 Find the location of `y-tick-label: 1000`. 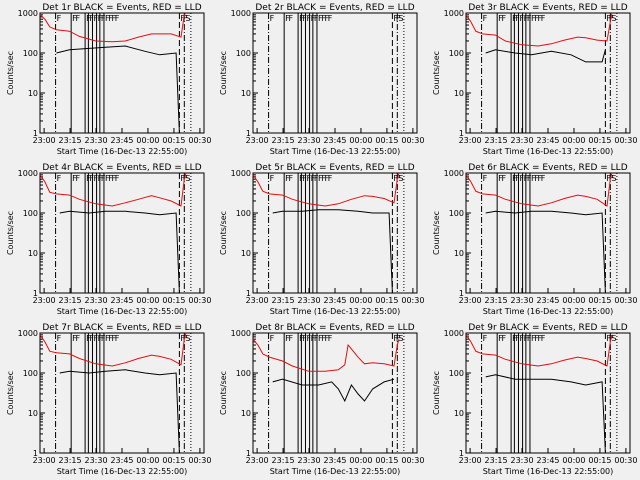

y-tick-label: 1000 is located at coordinates (454, 13).